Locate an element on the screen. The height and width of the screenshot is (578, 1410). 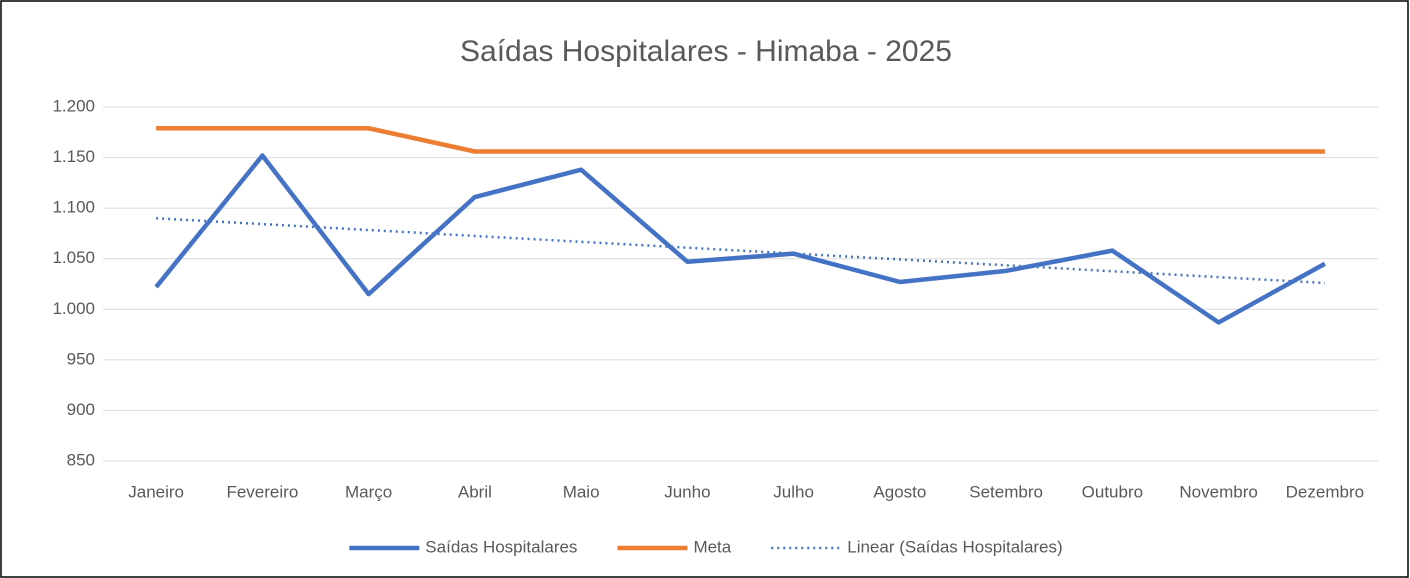
y-tick-label: 1.100 is located at coordinates (73, 207).